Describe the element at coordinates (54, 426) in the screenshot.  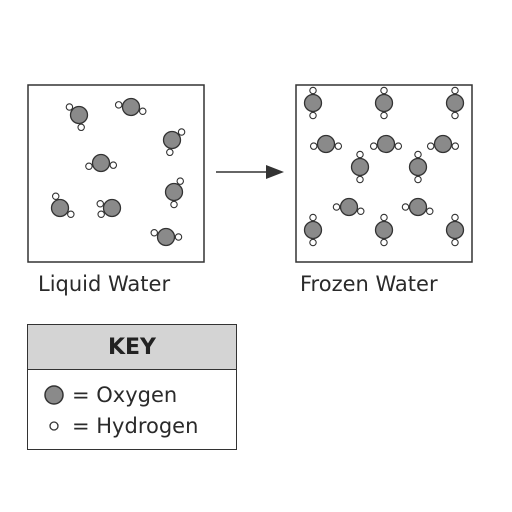
I see `hydrogen-atom-icon` at that location.